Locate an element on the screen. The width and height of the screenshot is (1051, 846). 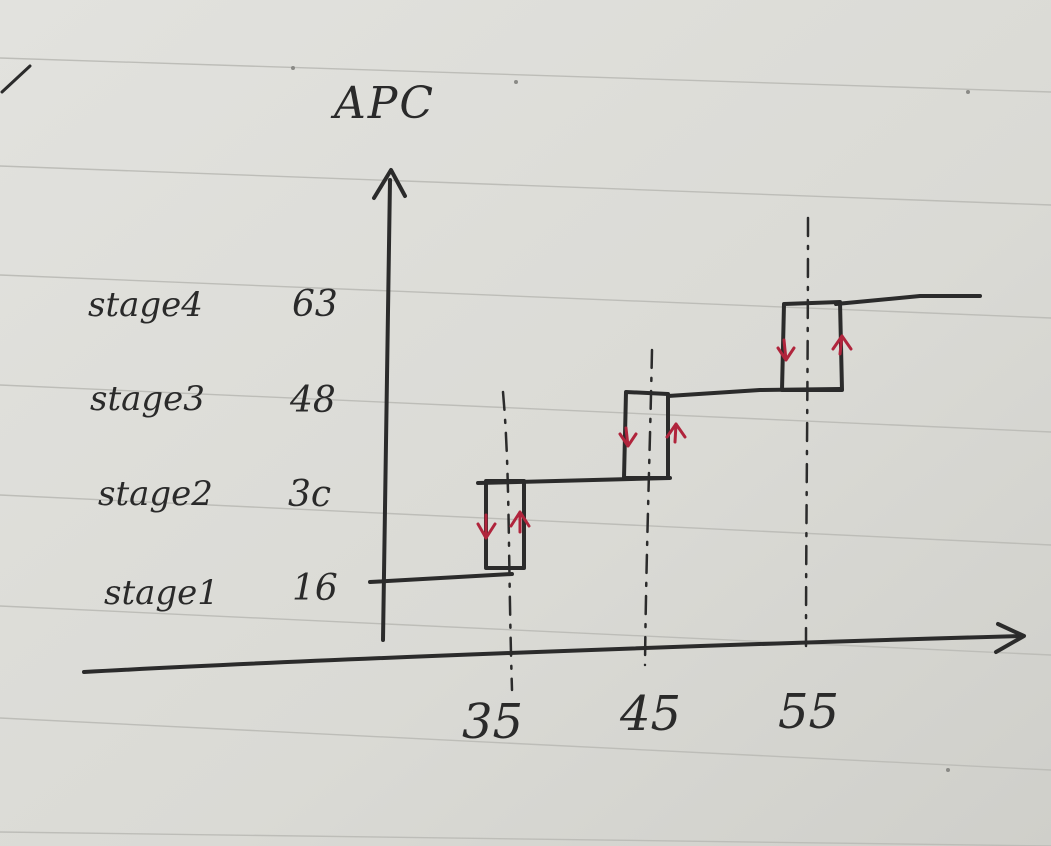
x-tick-55: 55 is located at coordinates (808, 712).